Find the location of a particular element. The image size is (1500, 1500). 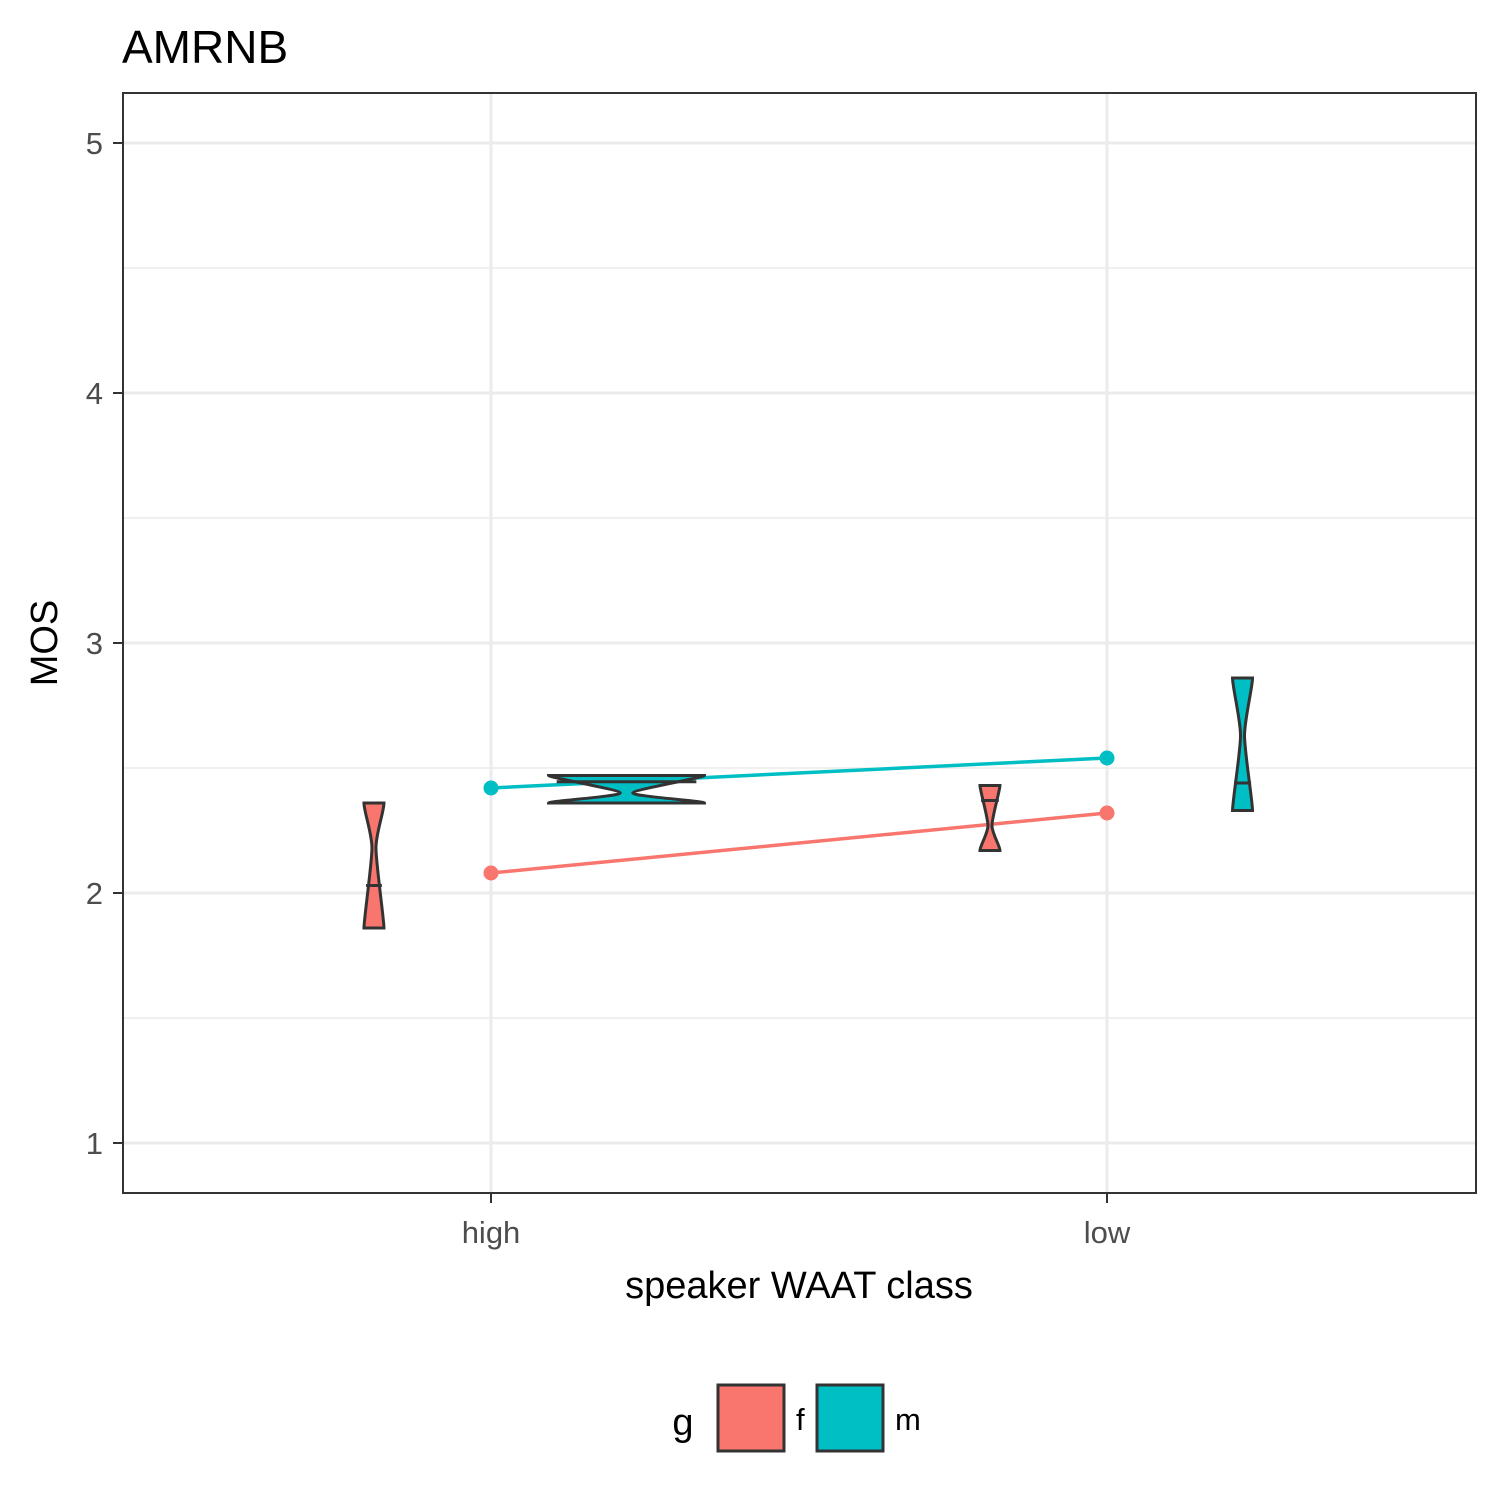

chart-title: AMRNB is located at coordinates (205, 47).